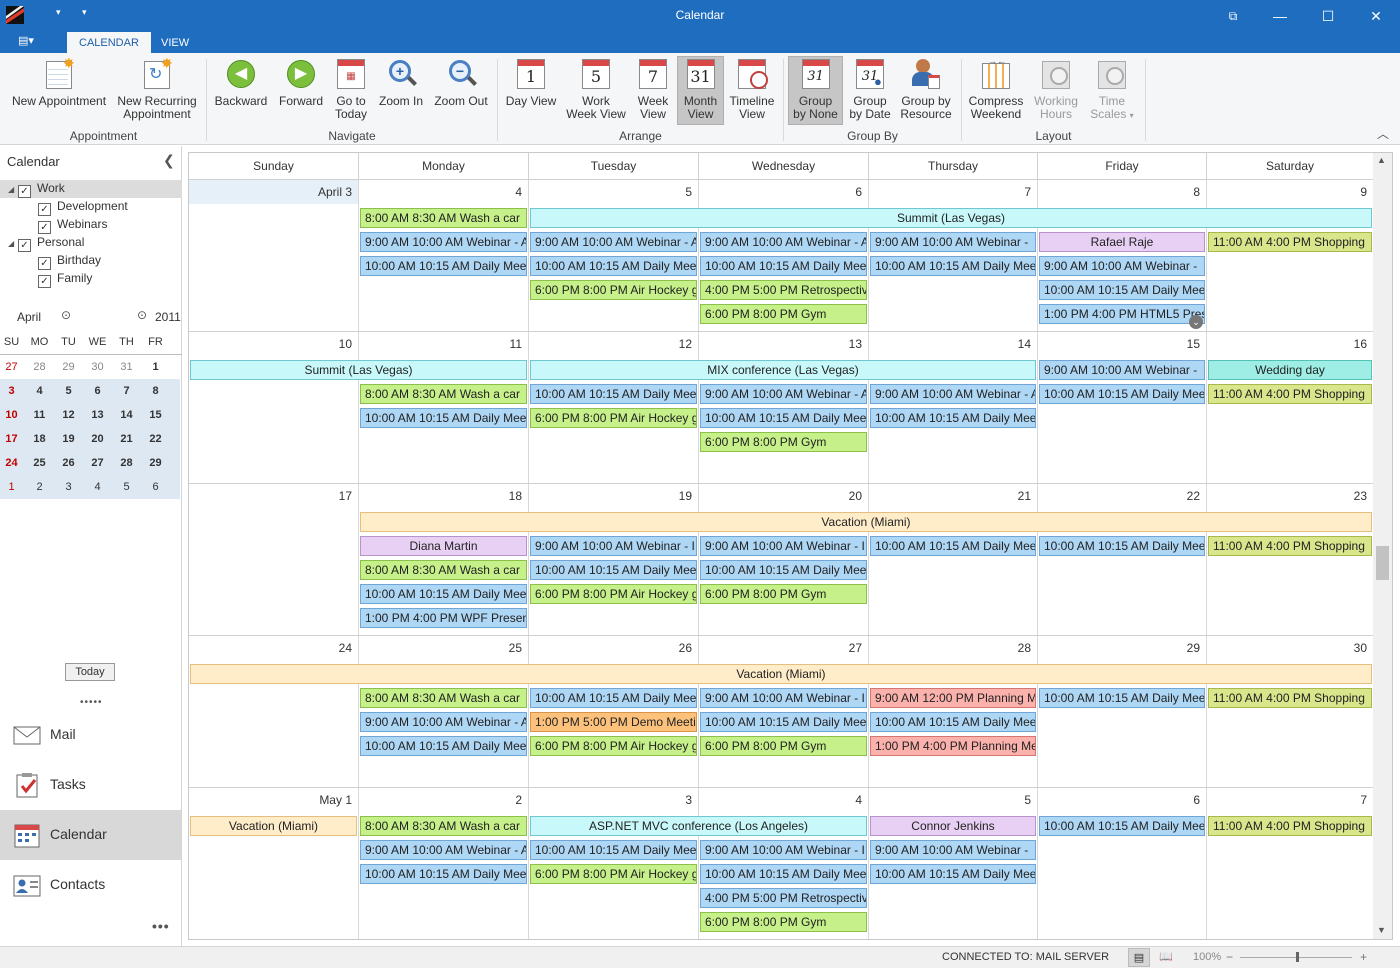 The image size is (1400, 968). What do you see at coordinates (351, 89) in the screenshot?
I see `go-to-today-button: ▦ Go to Today` at bounding box center [351, 89].